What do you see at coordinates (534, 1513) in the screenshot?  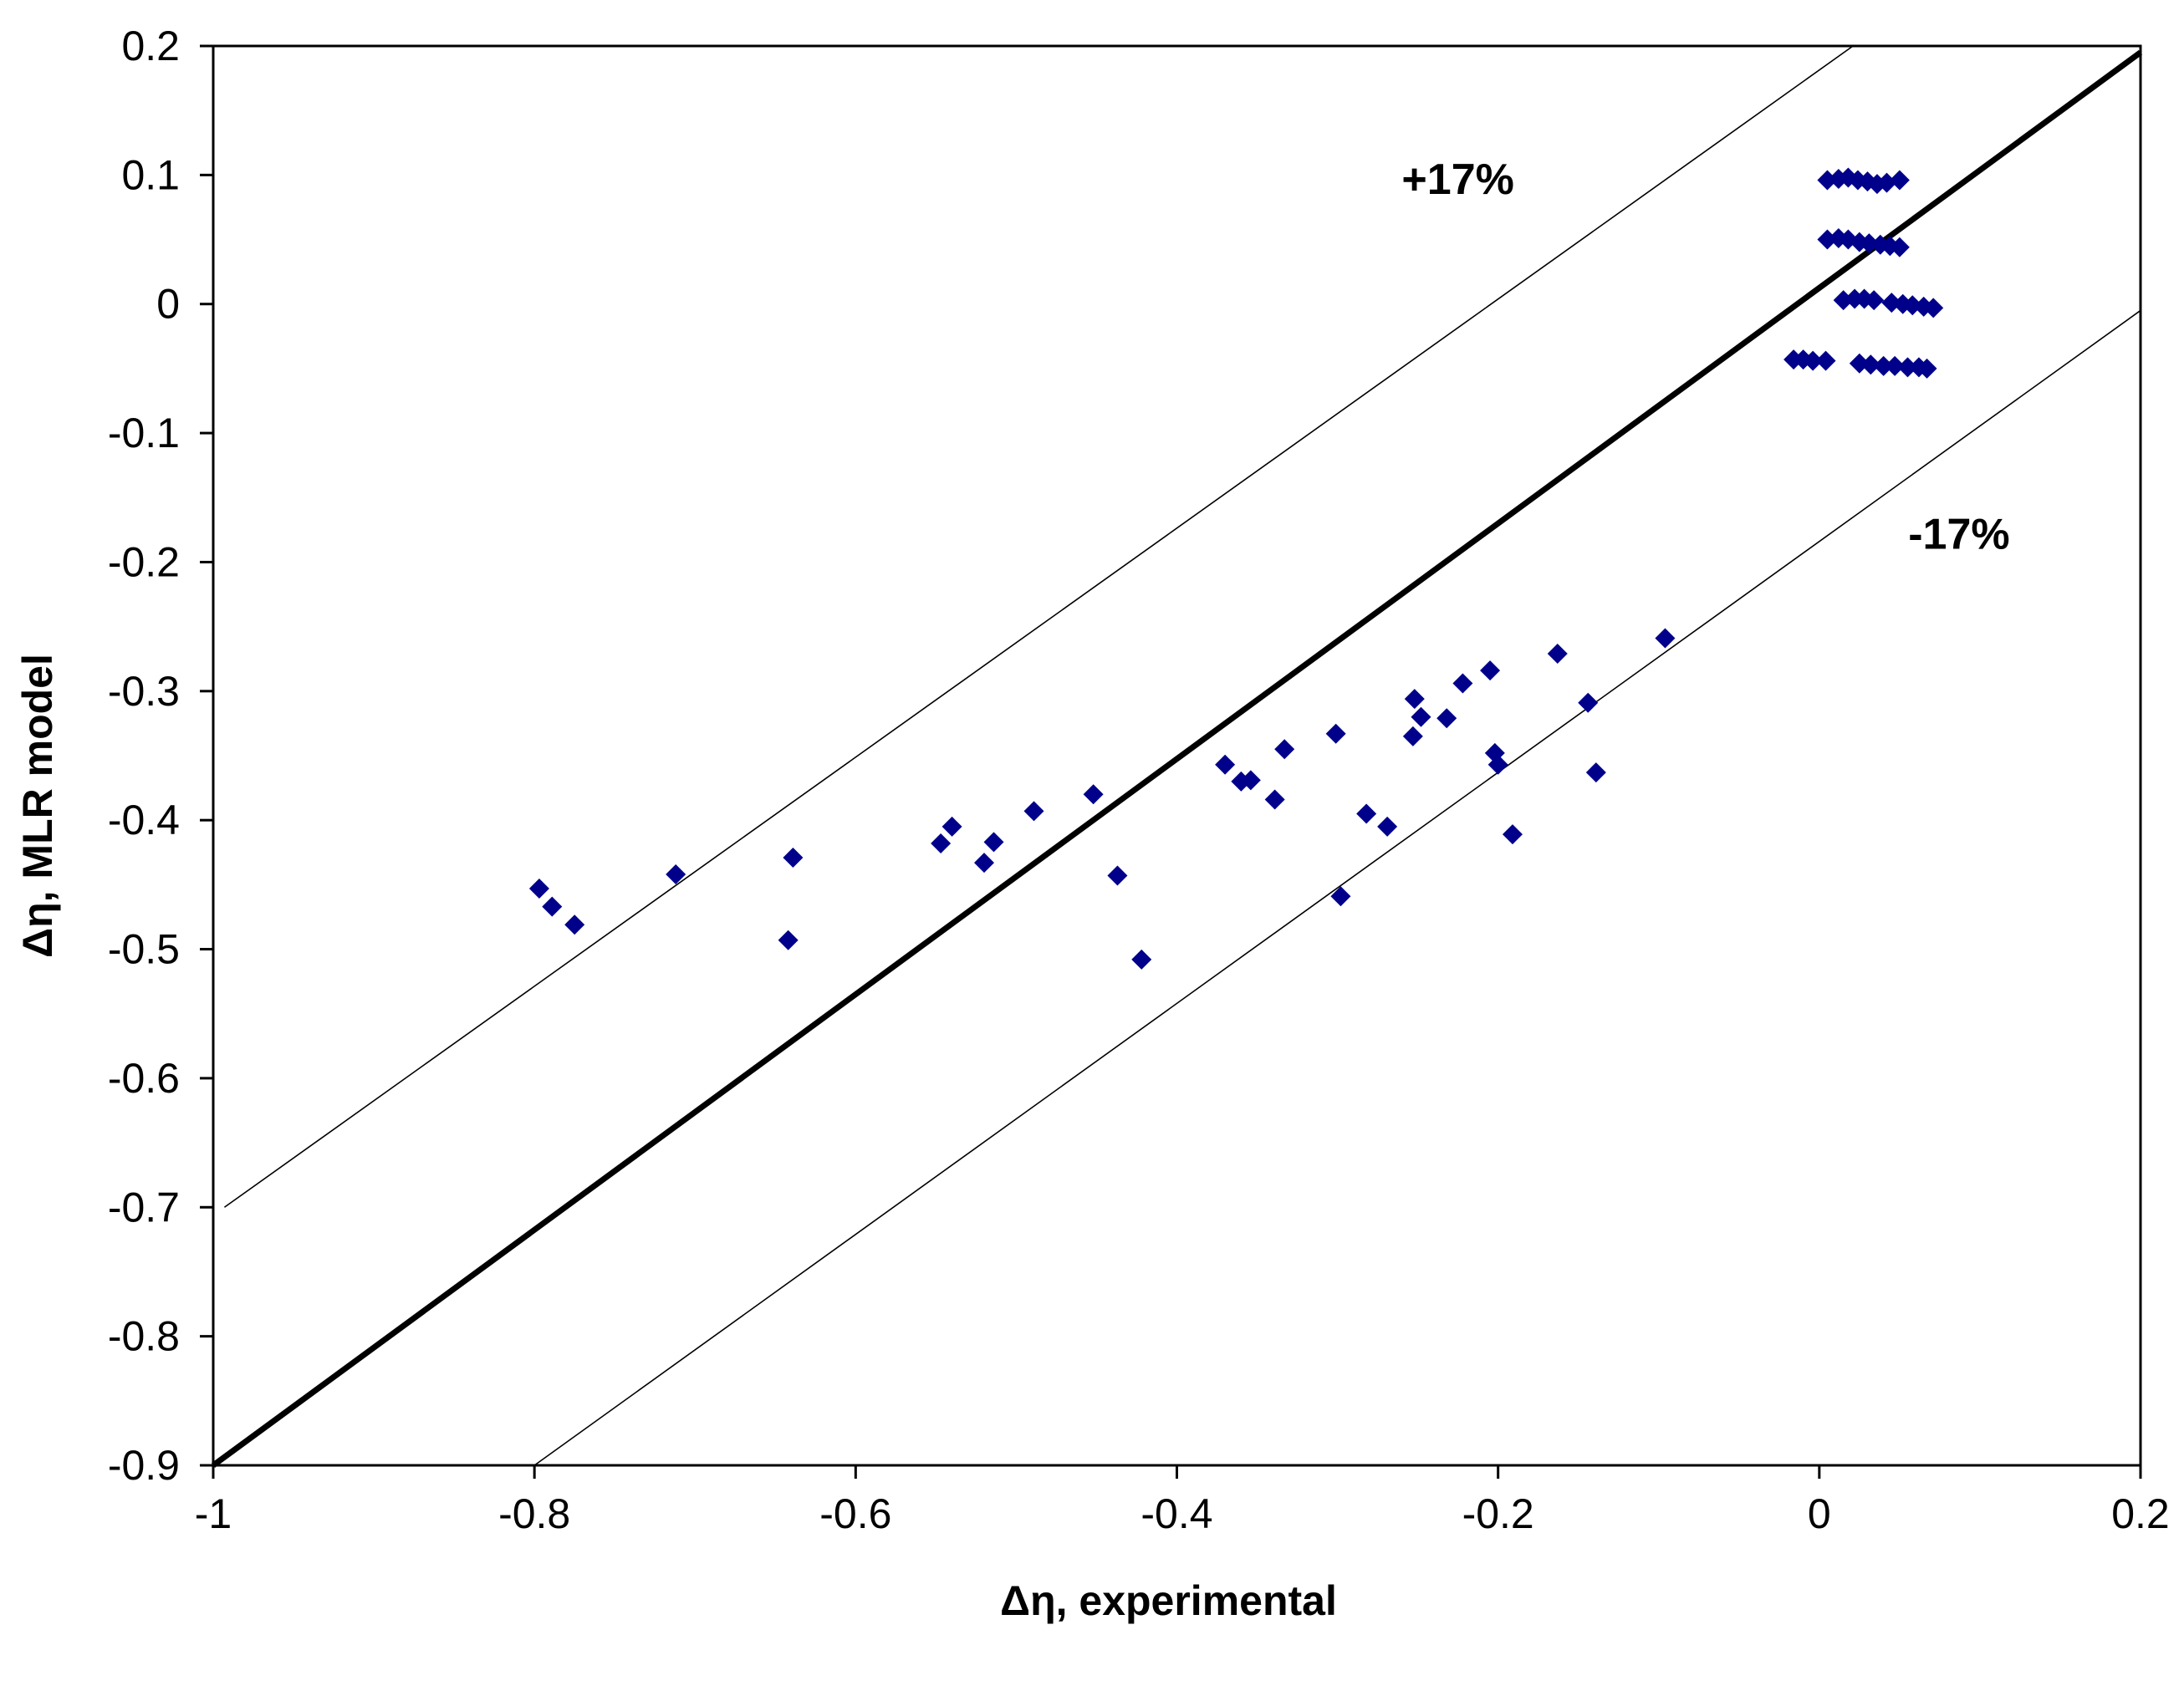 I see `x-tick-label: -0.8` at bounding box center [534, 1513].